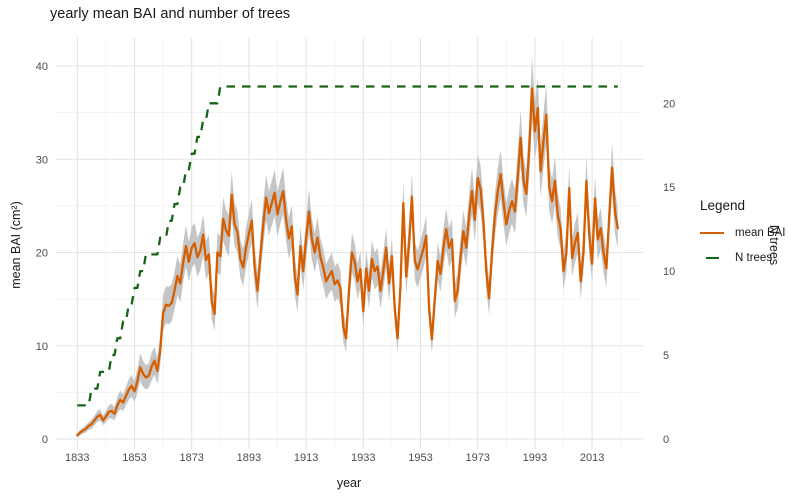 The image size is (800, 500). I want to click on x-tick-label: 1913, so click(306, 458).